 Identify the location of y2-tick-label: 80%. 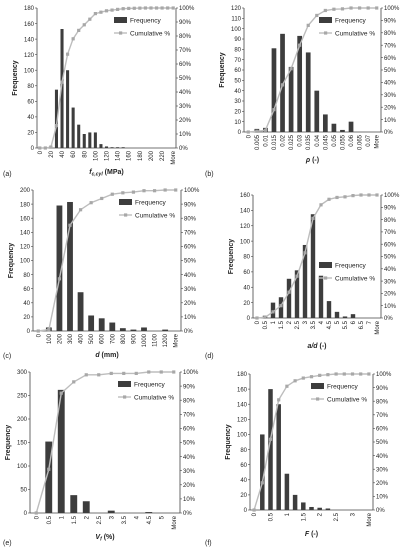
(185, 37).